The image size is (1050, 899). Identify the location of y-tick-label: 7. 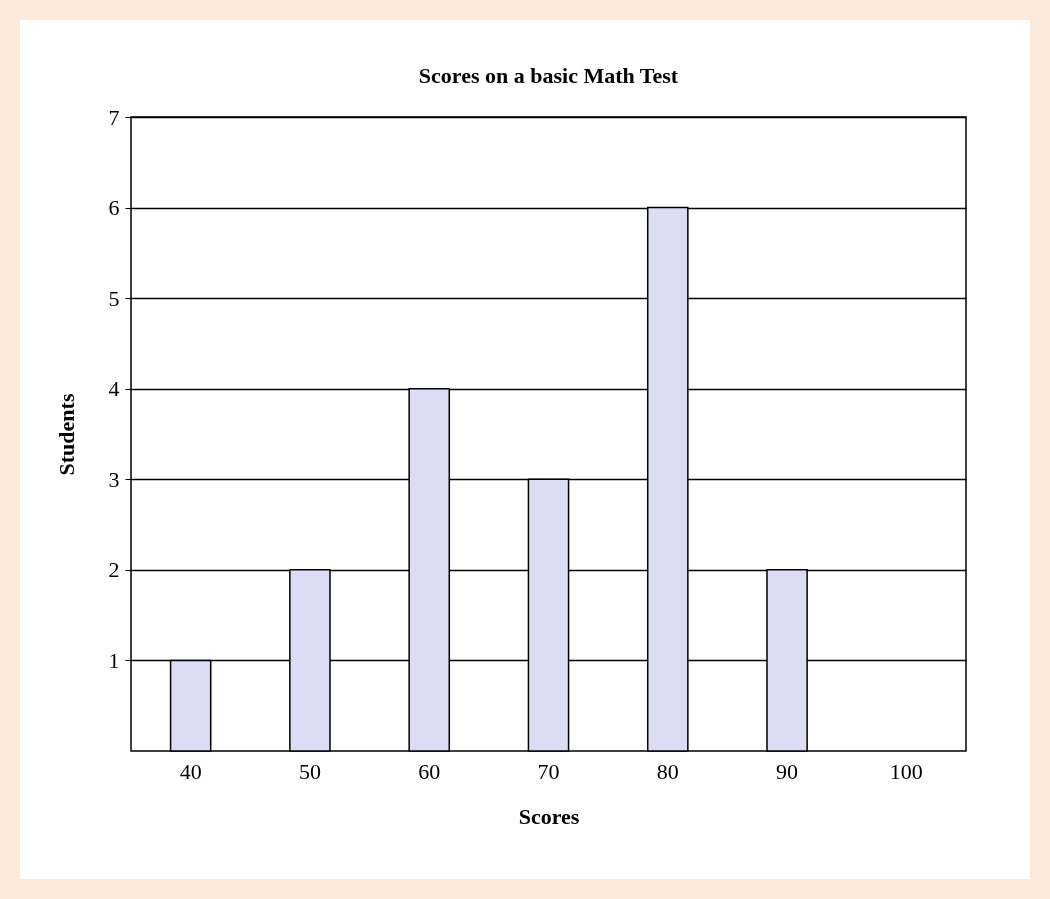
(114, 117).